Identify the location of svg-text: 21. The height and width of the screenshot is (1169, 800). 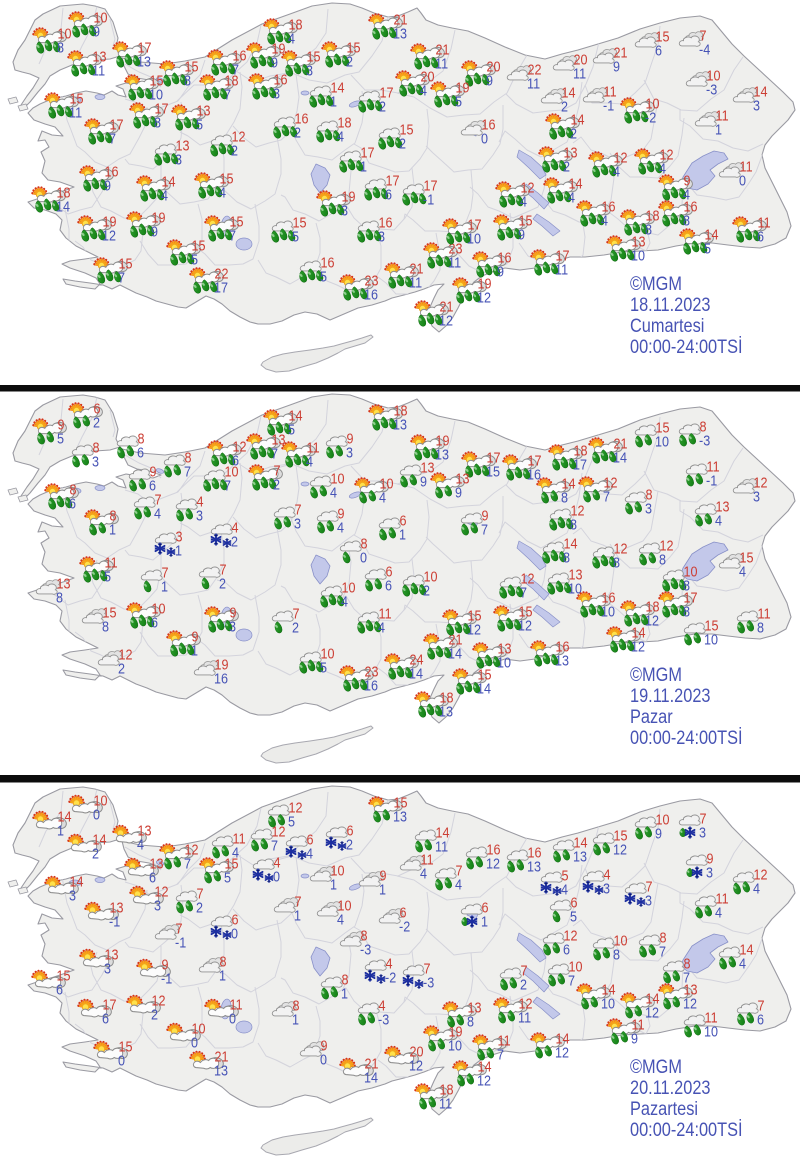
(401, 18).